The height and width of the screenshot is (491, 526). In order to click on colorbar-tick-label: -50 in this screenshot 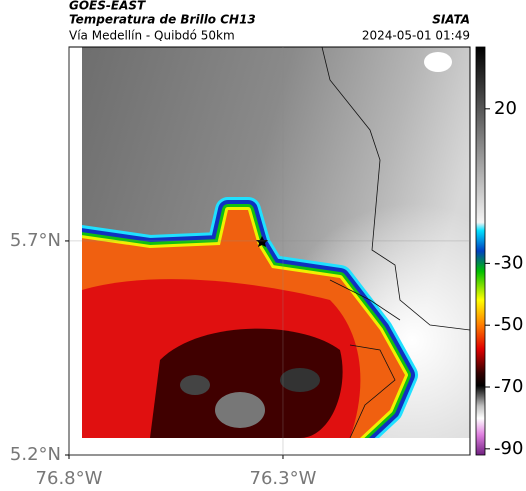, I will do `click(508, 324)`.